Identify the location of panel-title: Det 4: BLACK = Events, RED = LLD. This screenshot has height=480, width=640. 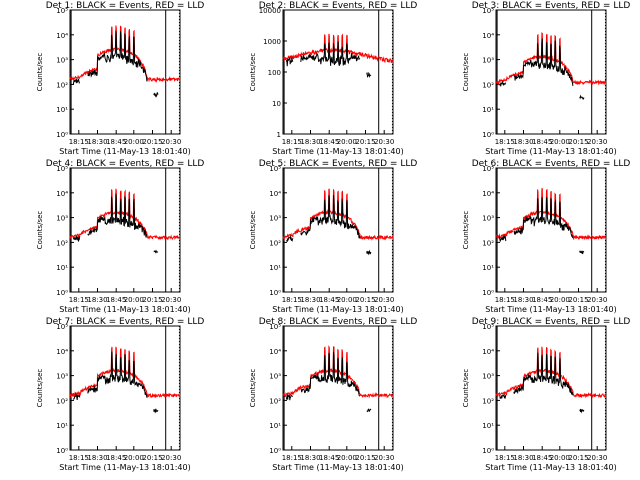
(125, 164).